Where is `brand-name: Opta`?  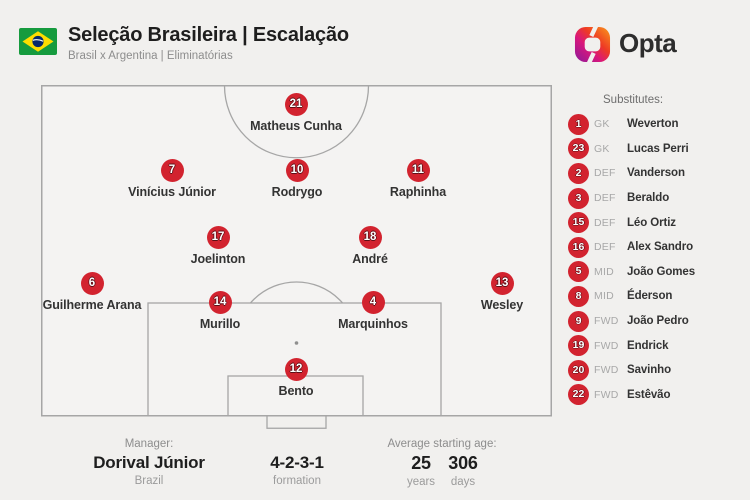 brand-name: Opta is located at coordinates (648, 43).